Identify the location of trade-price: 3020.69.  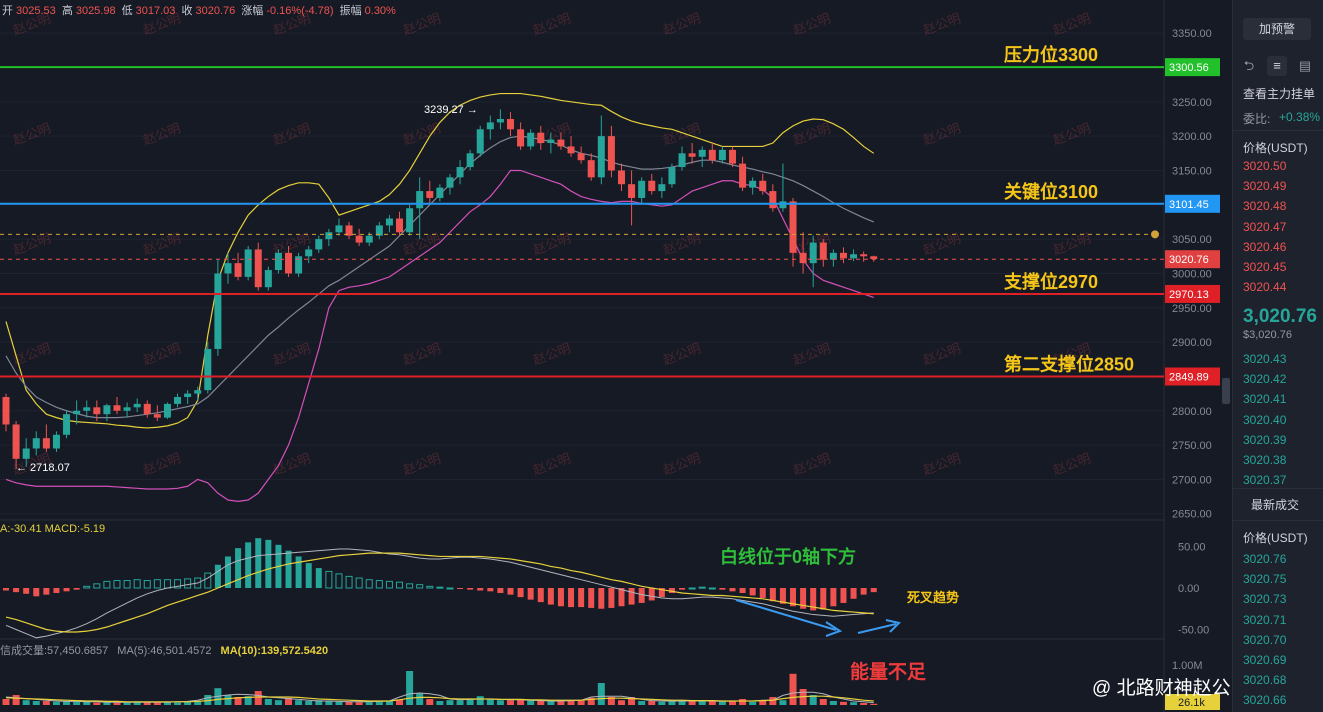
(1265, 660).